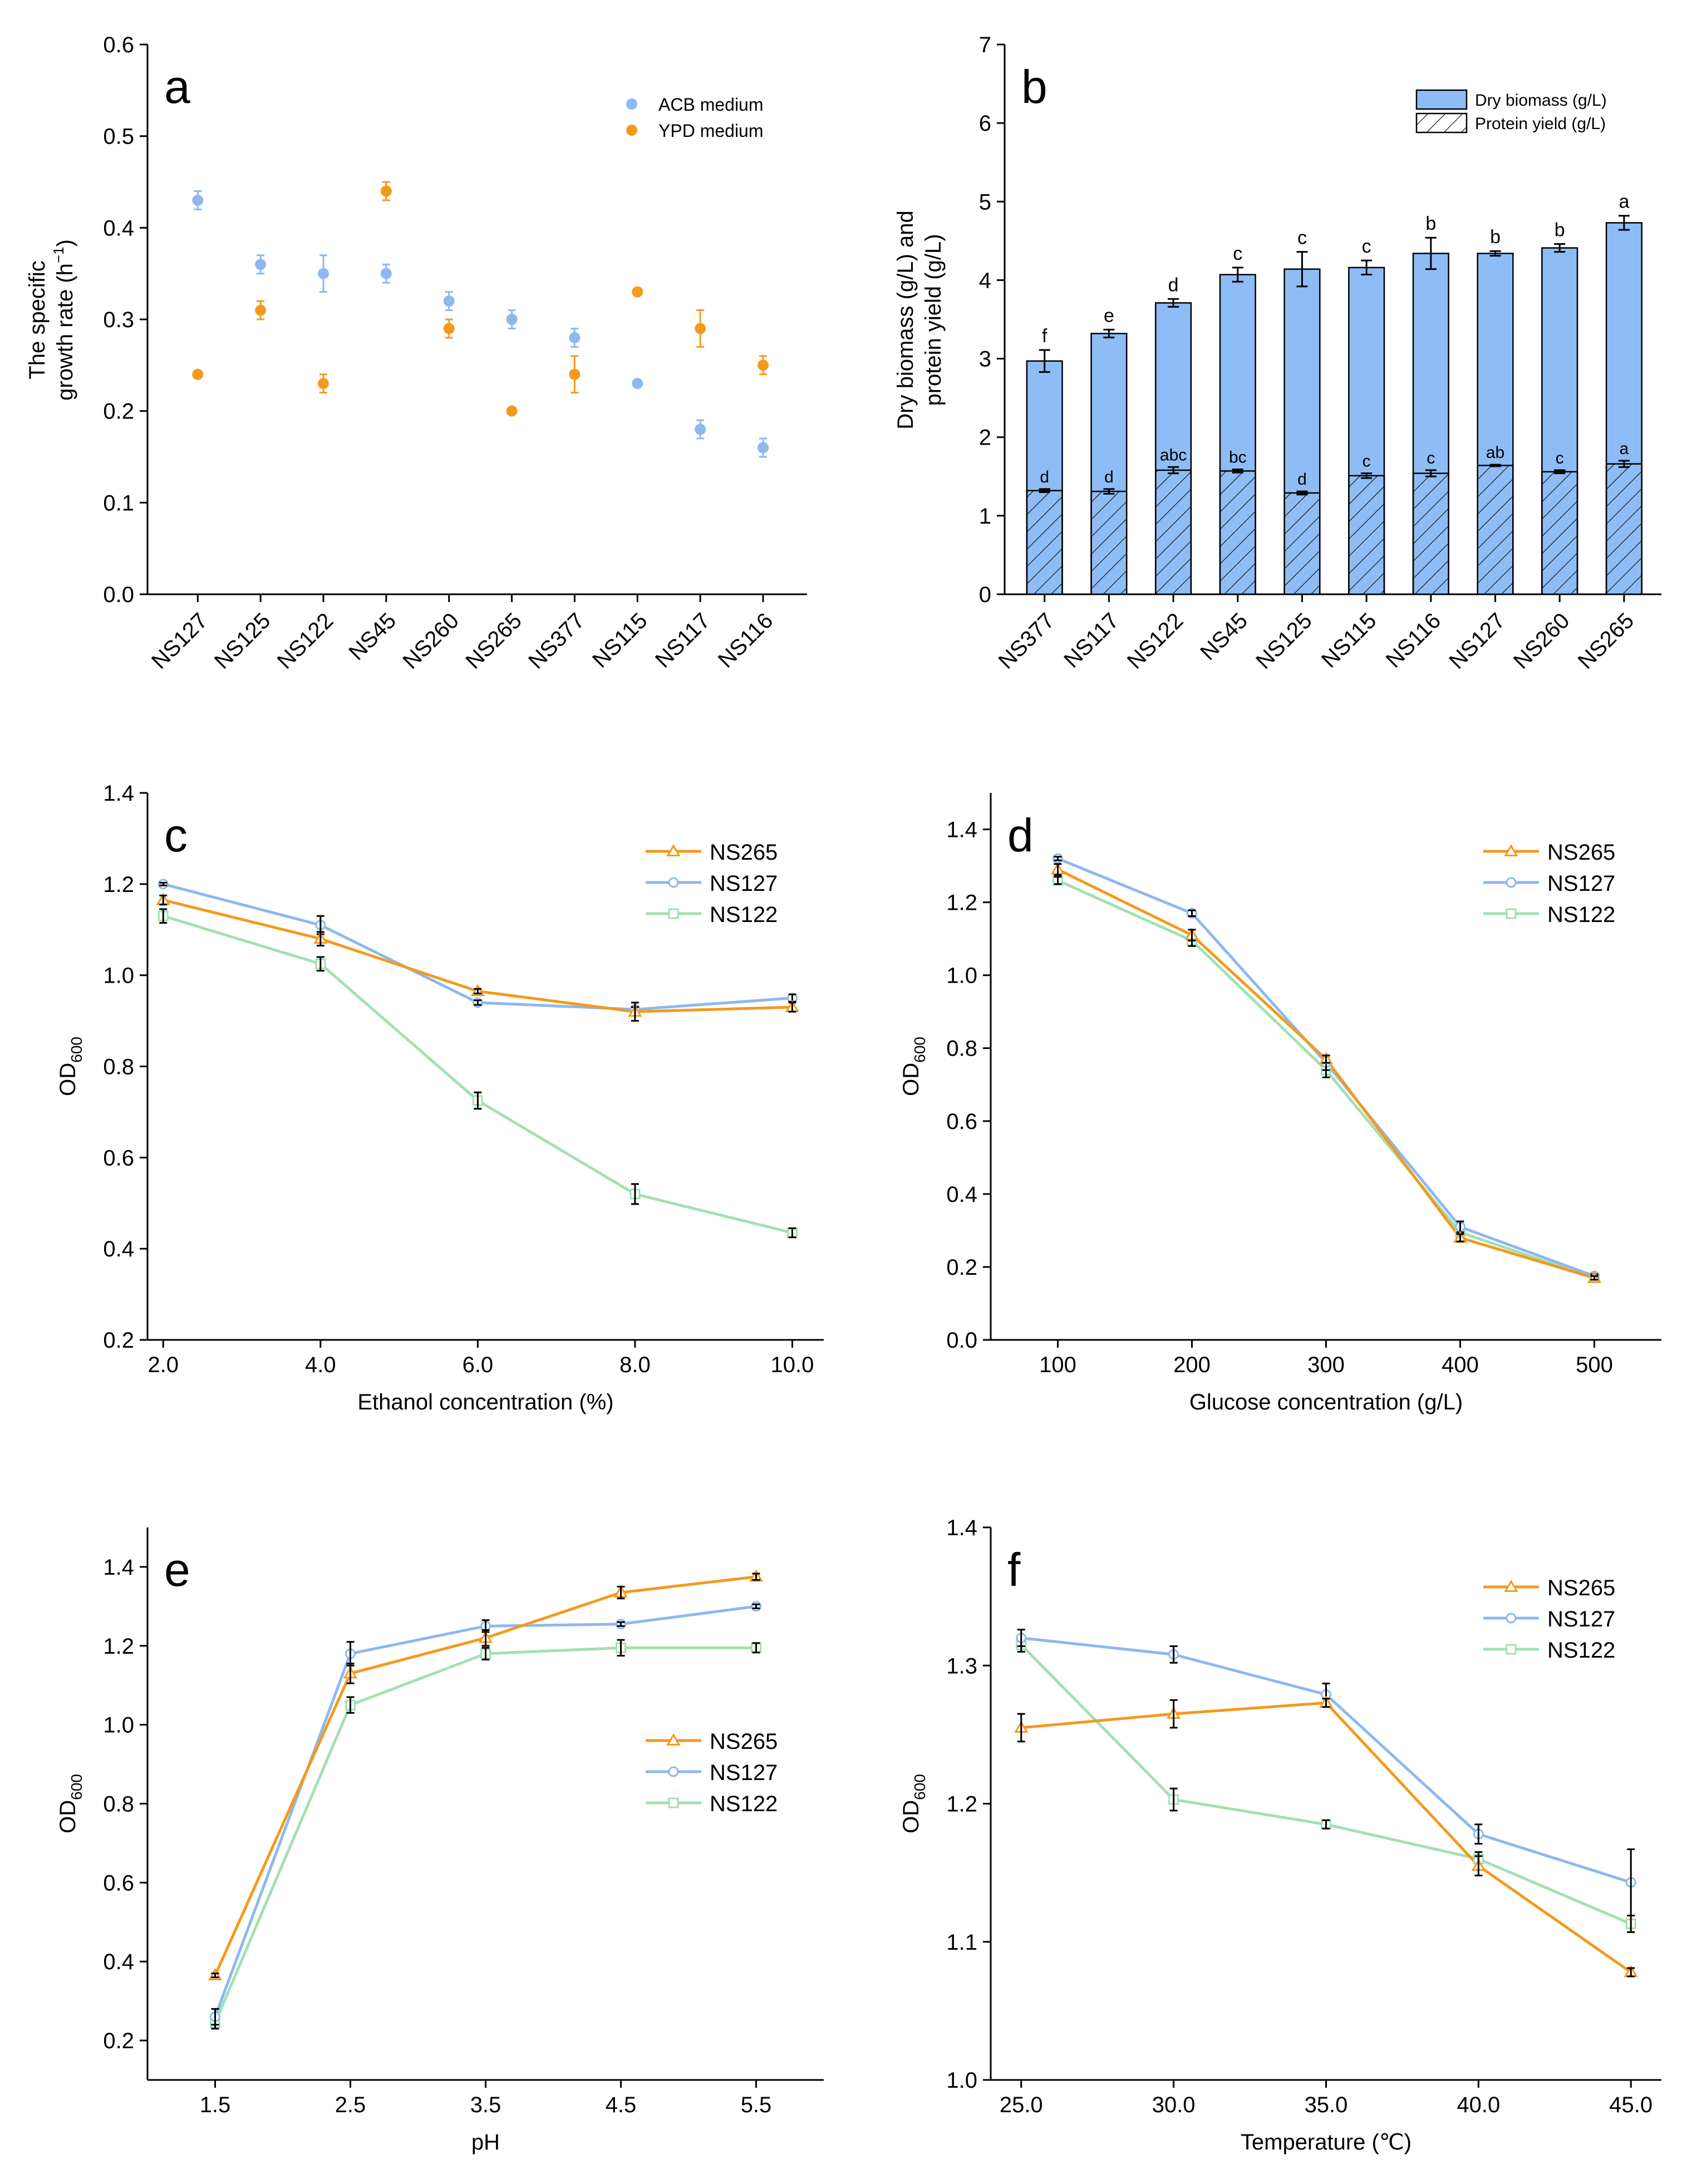 The height and width of the screenshot is (2184, 1687). What do you see at coordinates (119, 1725) in the screenshot?
I see `y-tick-label-e: 1.0` at bounding box center [119, 1725].